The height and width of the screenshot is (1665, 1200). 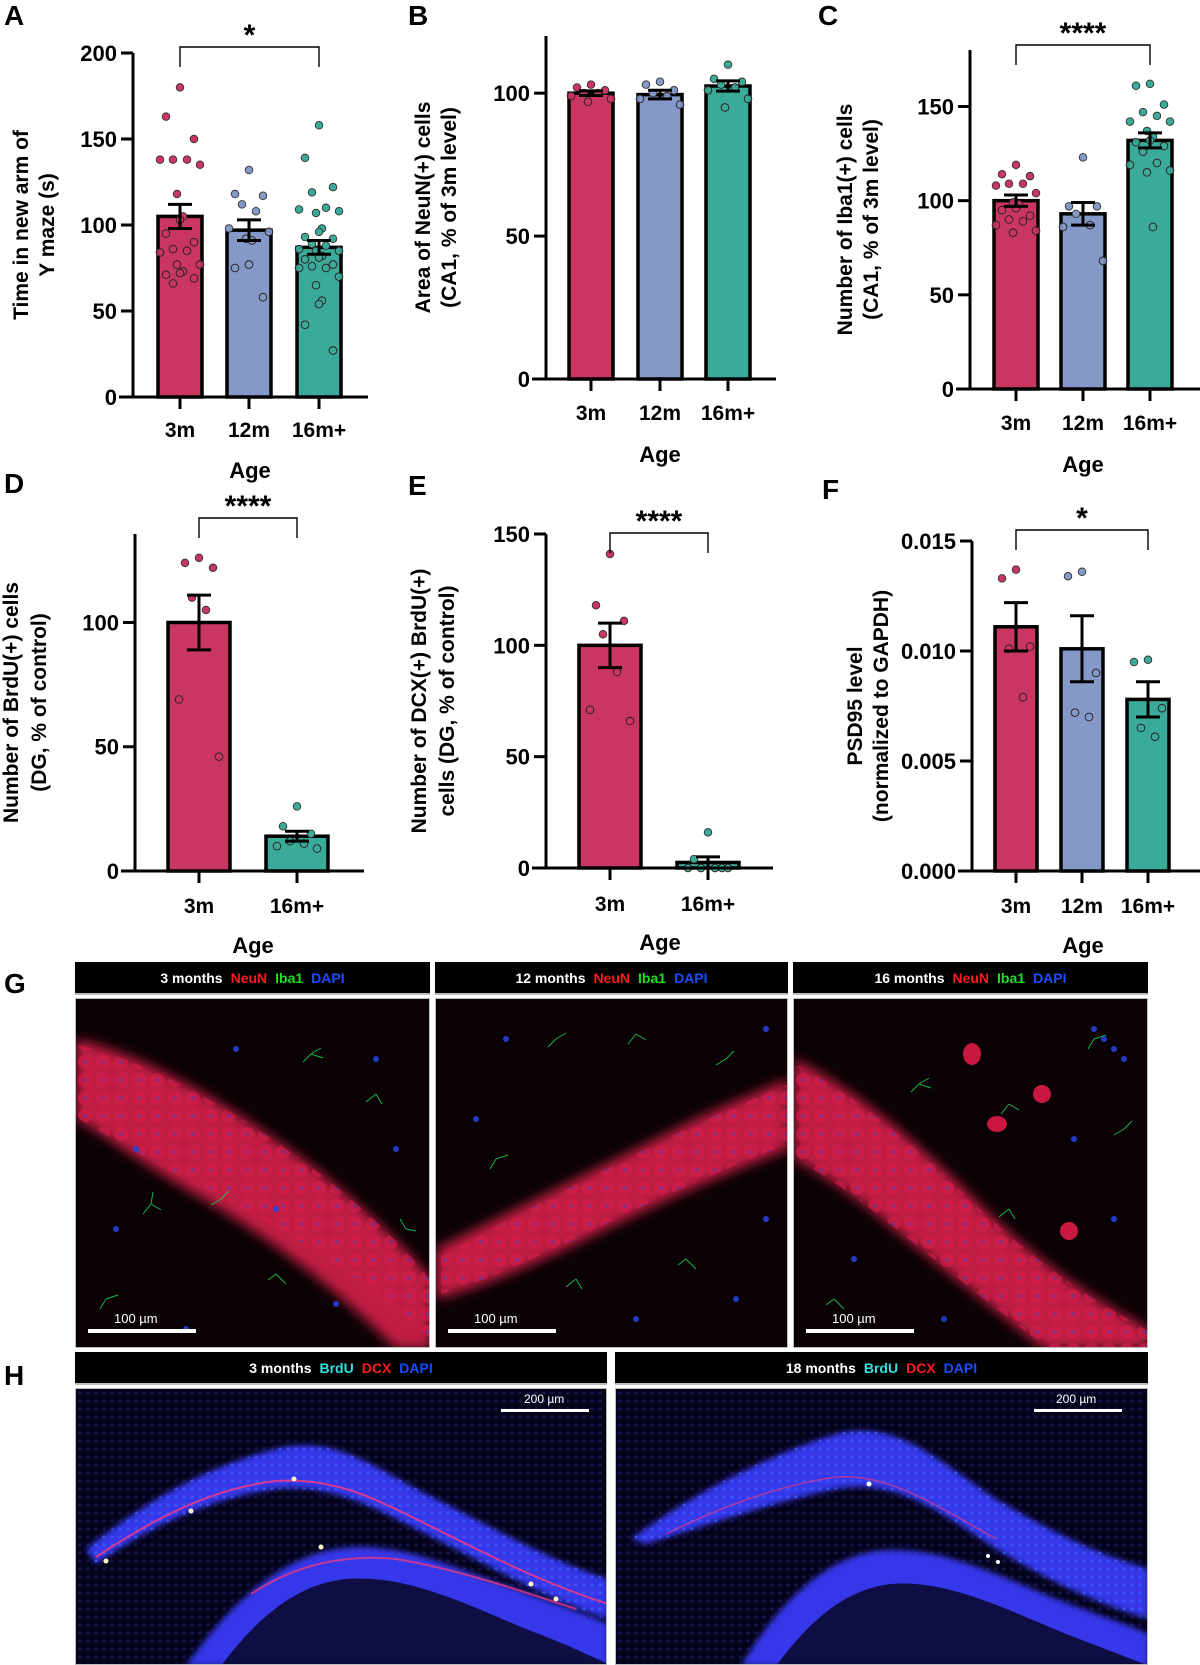 I want to click on x-tick-label: 12m, so click(x=1083, y=423).